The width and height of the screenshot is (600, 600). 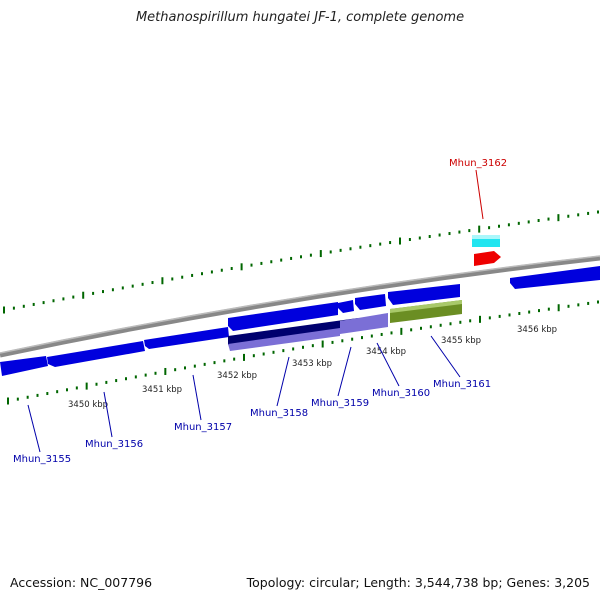 I want to click on gene-label: Mhun_3161, so click(x=462, y=384).